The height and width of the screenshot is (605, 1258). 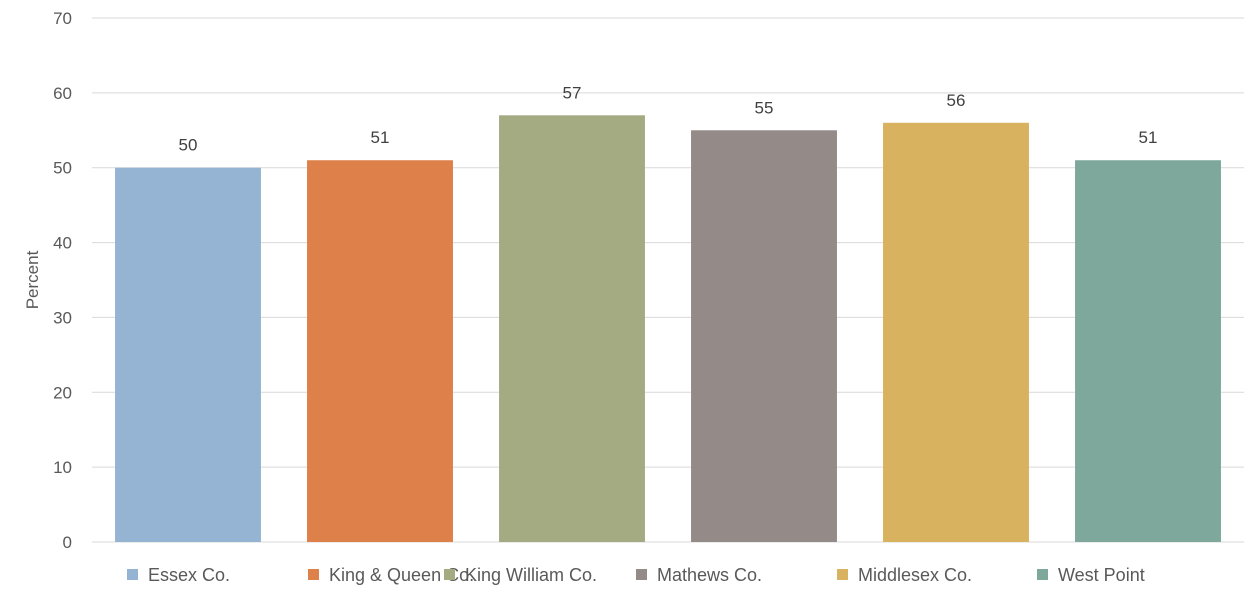 What do you see at coordinates (62, 317) in the screenshot?
I see `y-tick-label: 30` at bounding box center [62, 317].